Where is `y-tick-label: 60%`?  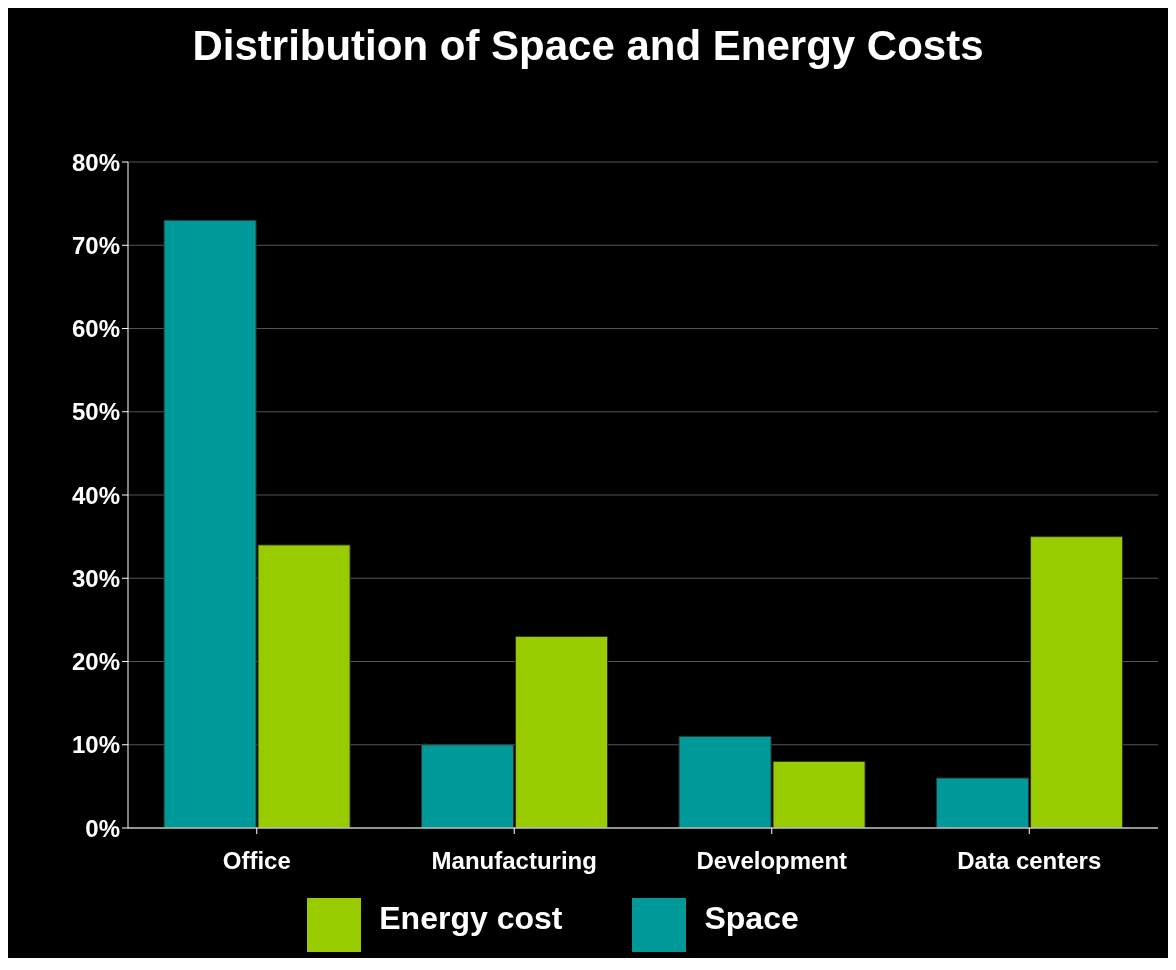
y-tick-label: 60% is located at coordinates (95, 329).